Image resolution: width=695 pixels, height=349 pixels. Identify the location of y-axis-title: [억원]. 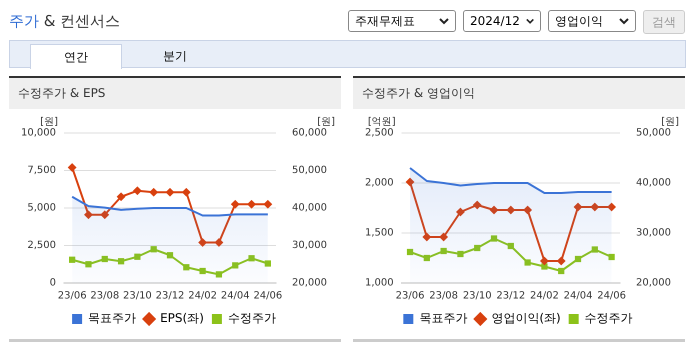
(382, 122).